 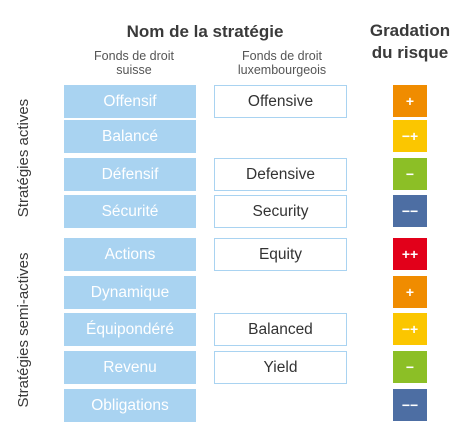 I want to click on semi-active-strategies-label: Stratégies semi-actives, so click(x=23, y=330).